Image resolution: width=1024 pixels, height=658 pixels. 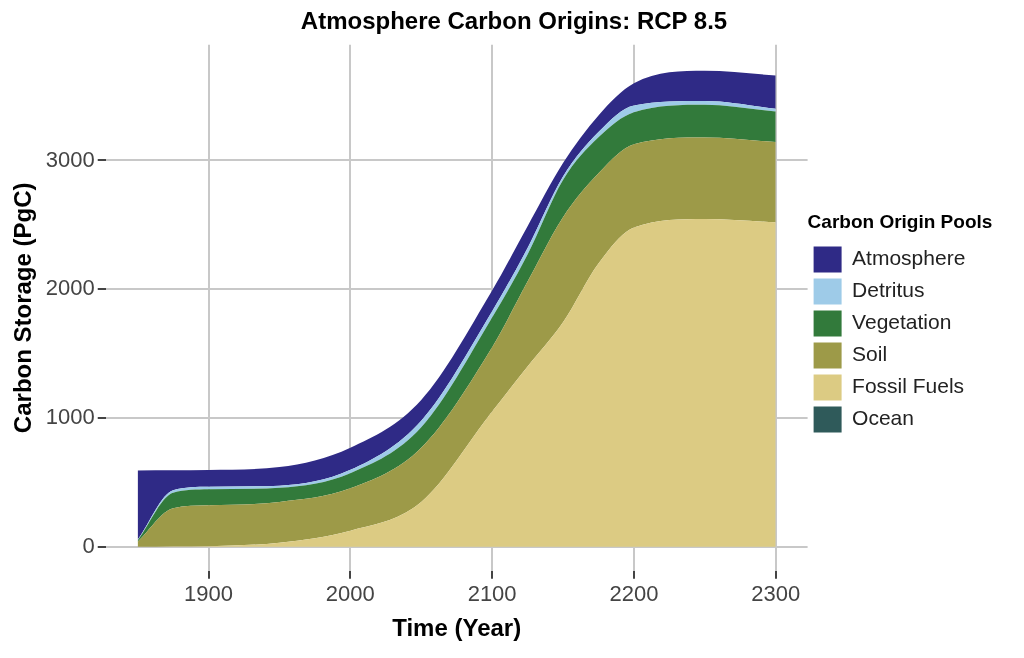 I want to click on y-tick-label: 1000, so click(x=70, y=417).